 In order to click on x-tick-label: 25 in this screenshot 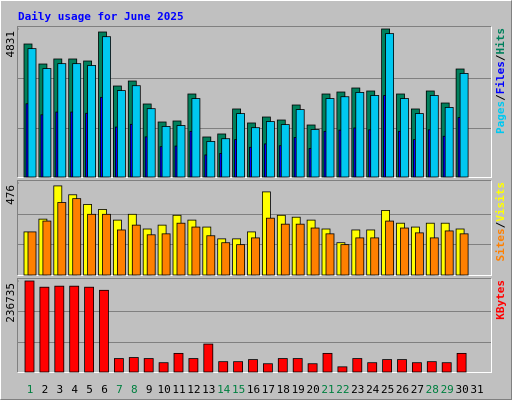, I will do `click(387, 389)`.